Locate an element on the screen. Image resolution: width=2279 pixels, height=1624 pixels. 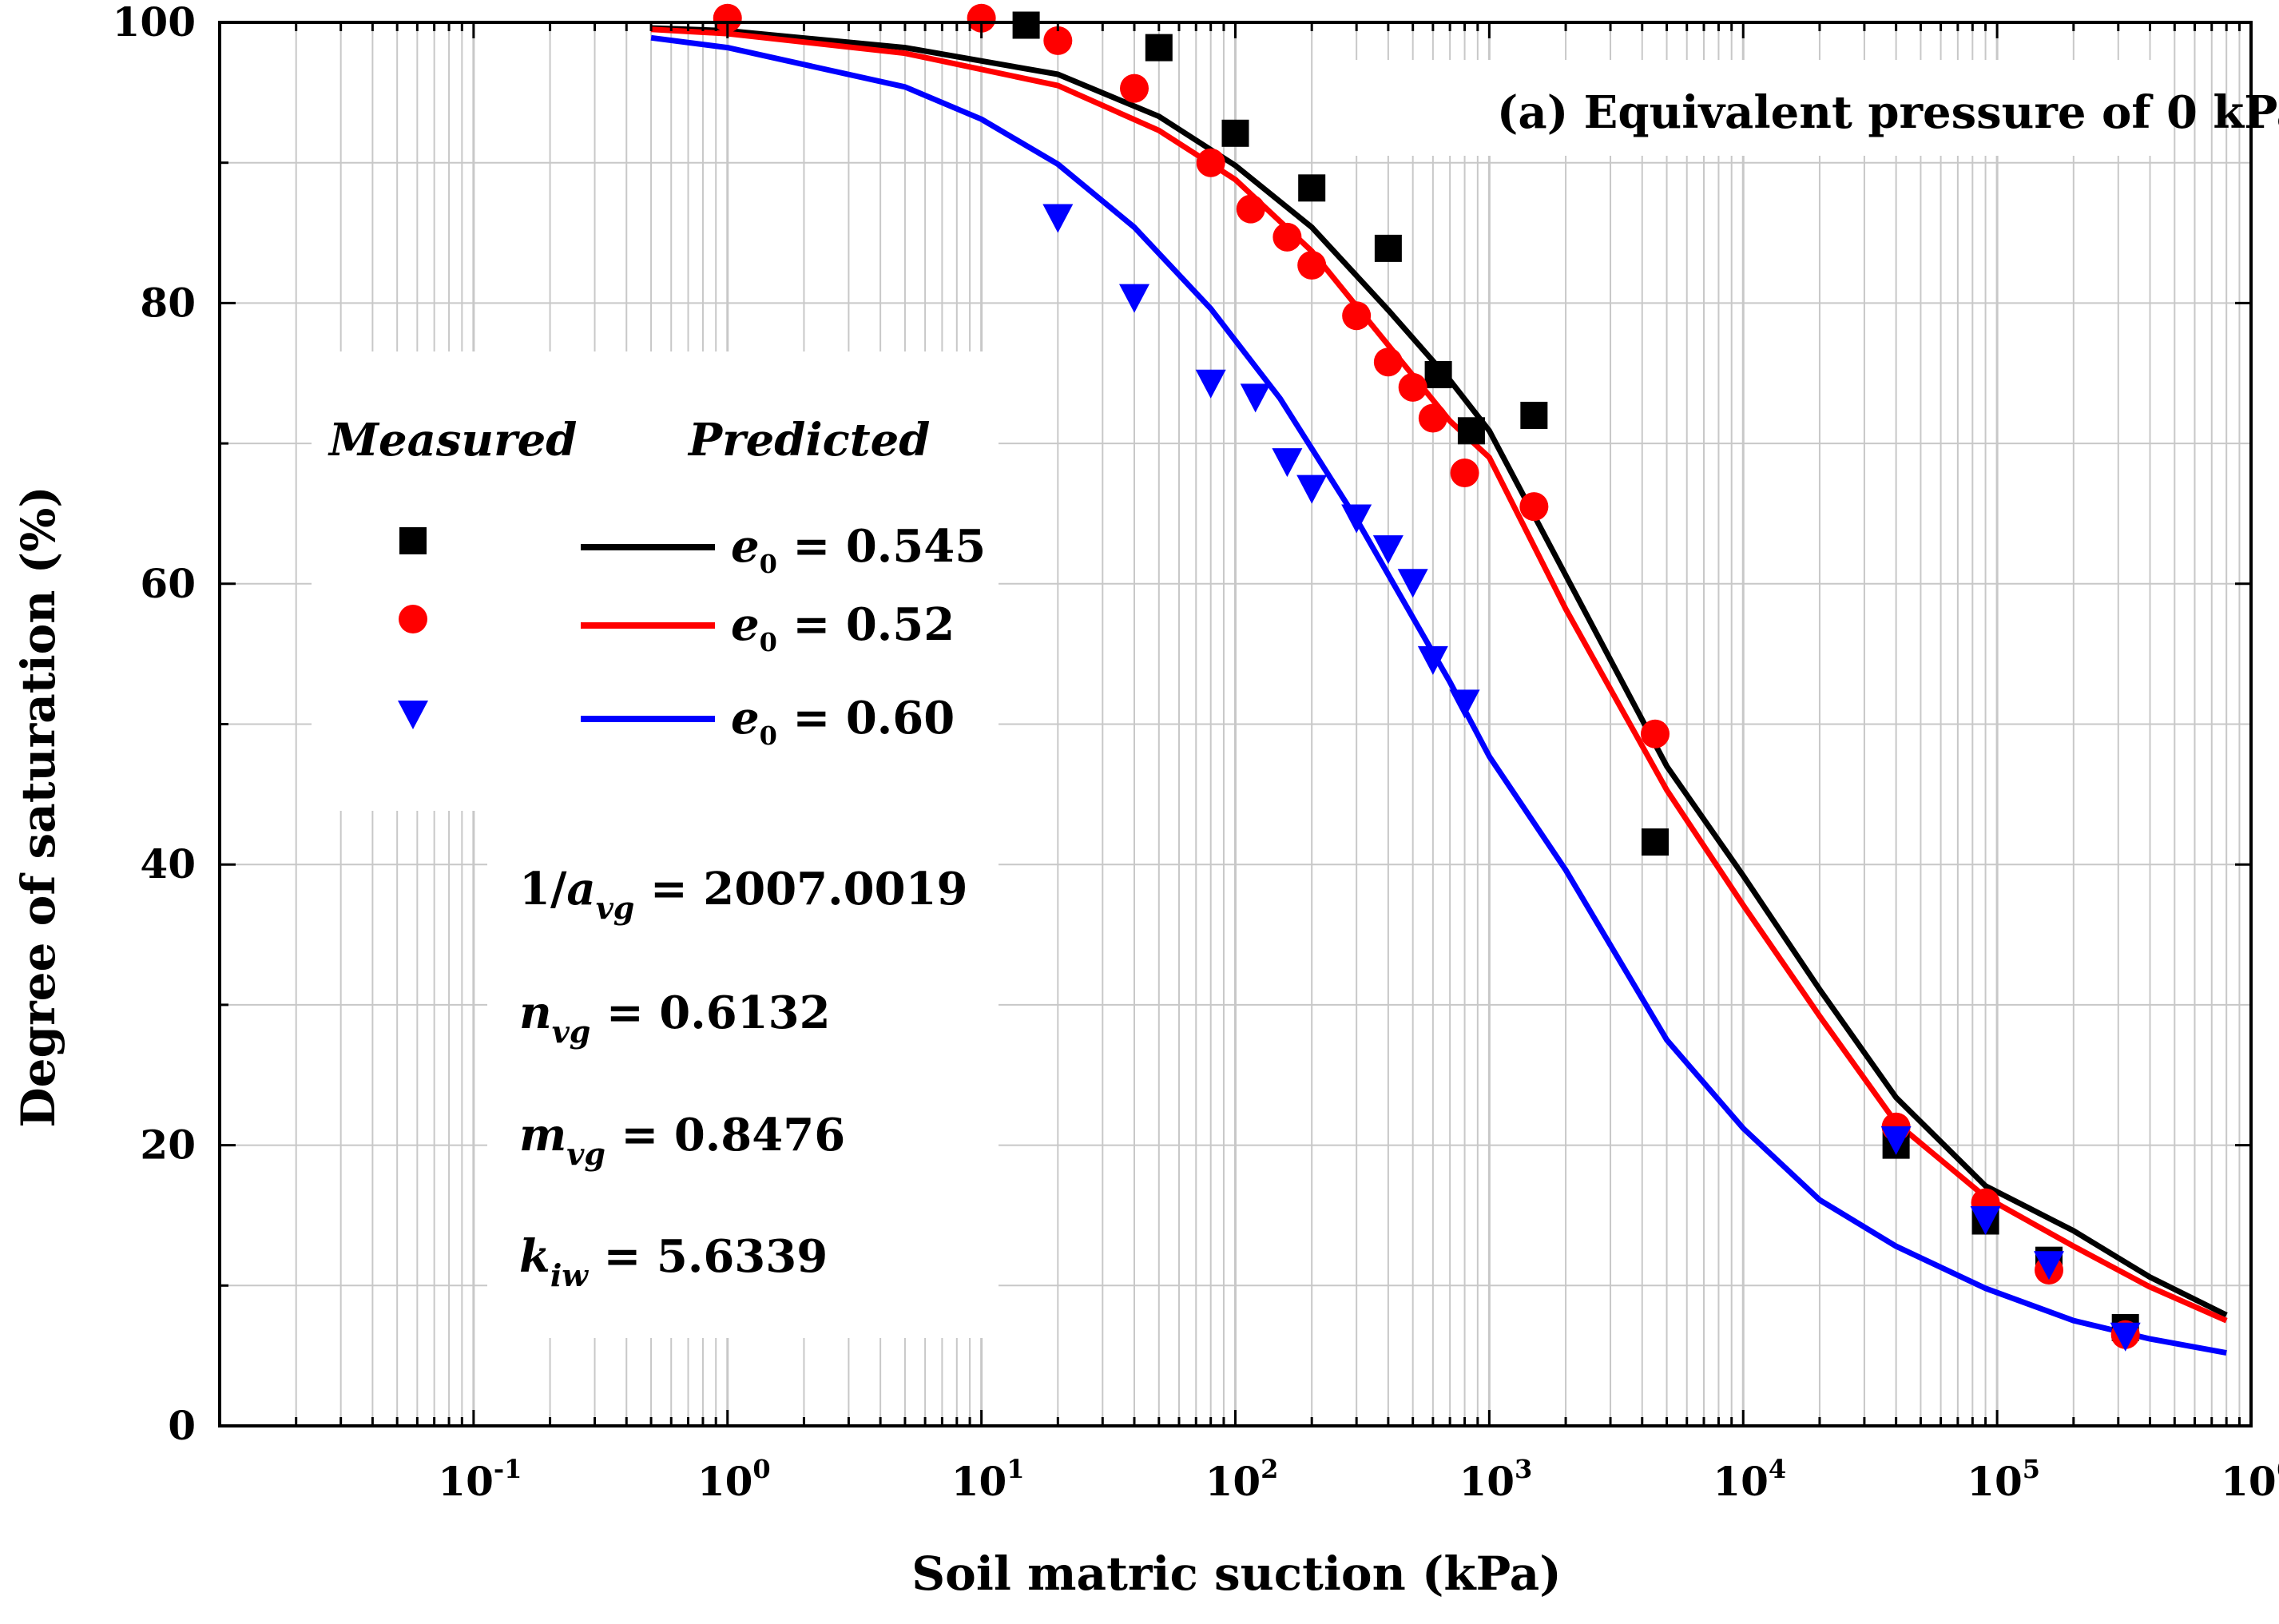
legend-label: e0 = 0.545 is located at coordinates (858, 550).